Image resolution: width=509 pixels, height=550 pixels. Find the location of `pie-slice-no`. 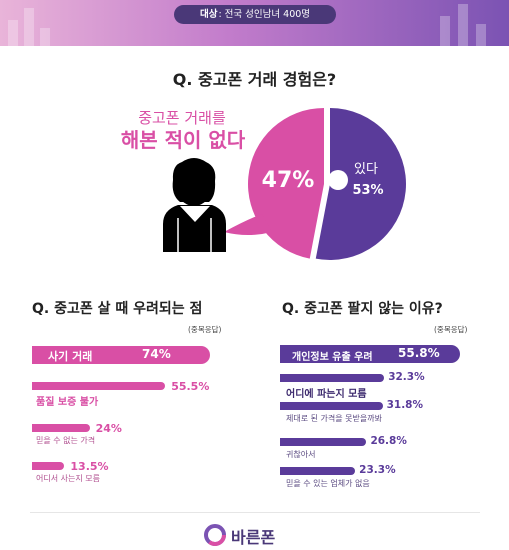

pie-slice-no is located at coordinates (285, 183).